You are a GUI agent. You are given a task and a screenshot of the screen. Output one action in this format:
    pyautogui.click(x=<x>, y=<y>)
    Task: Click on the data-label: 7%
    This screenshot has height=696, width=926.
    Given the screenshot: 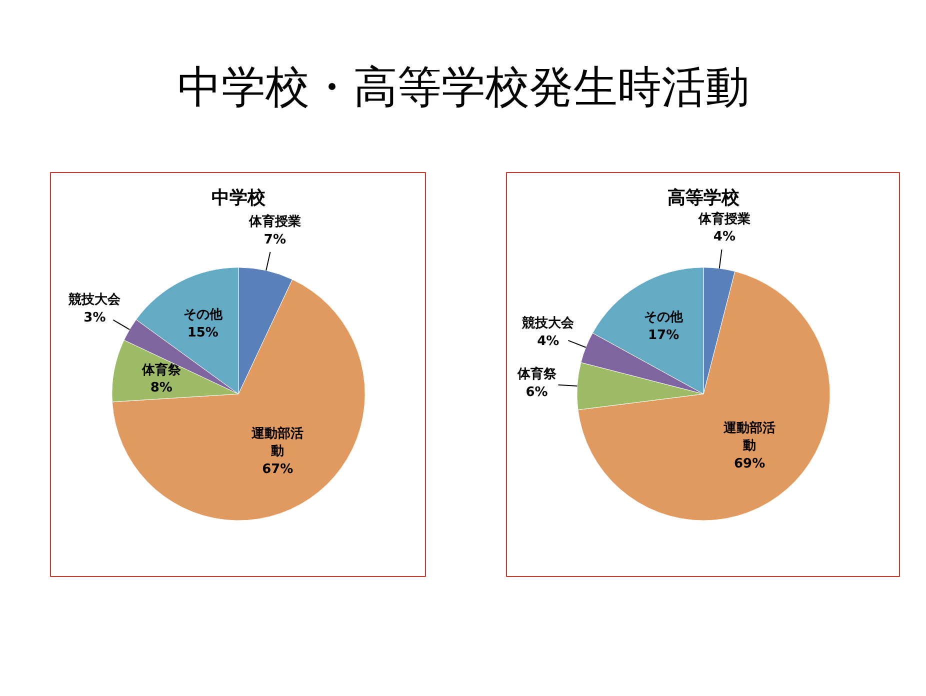 What is the action you would take?
    pyautogui.click(x=275, y=240)
    